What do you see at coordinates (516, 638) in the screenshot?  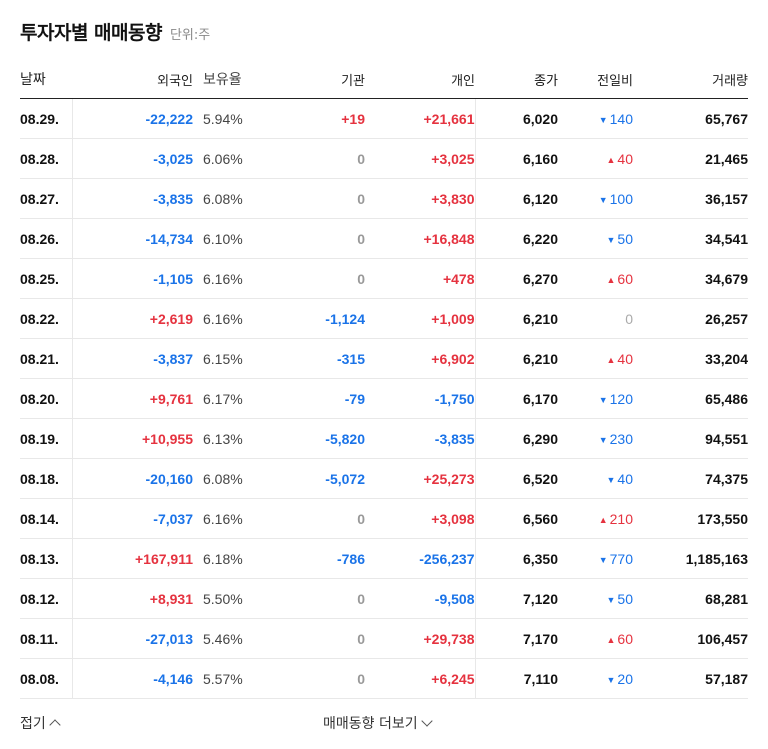 I see `cell-close: 7,170` at bounding box center [516, 638].